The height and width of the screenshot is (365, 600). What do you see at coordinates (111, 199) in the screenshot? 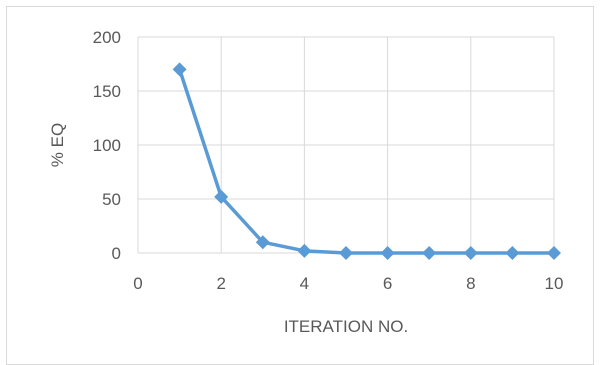
I see `y-tick-label: 50` at bounding box center [111, 199].